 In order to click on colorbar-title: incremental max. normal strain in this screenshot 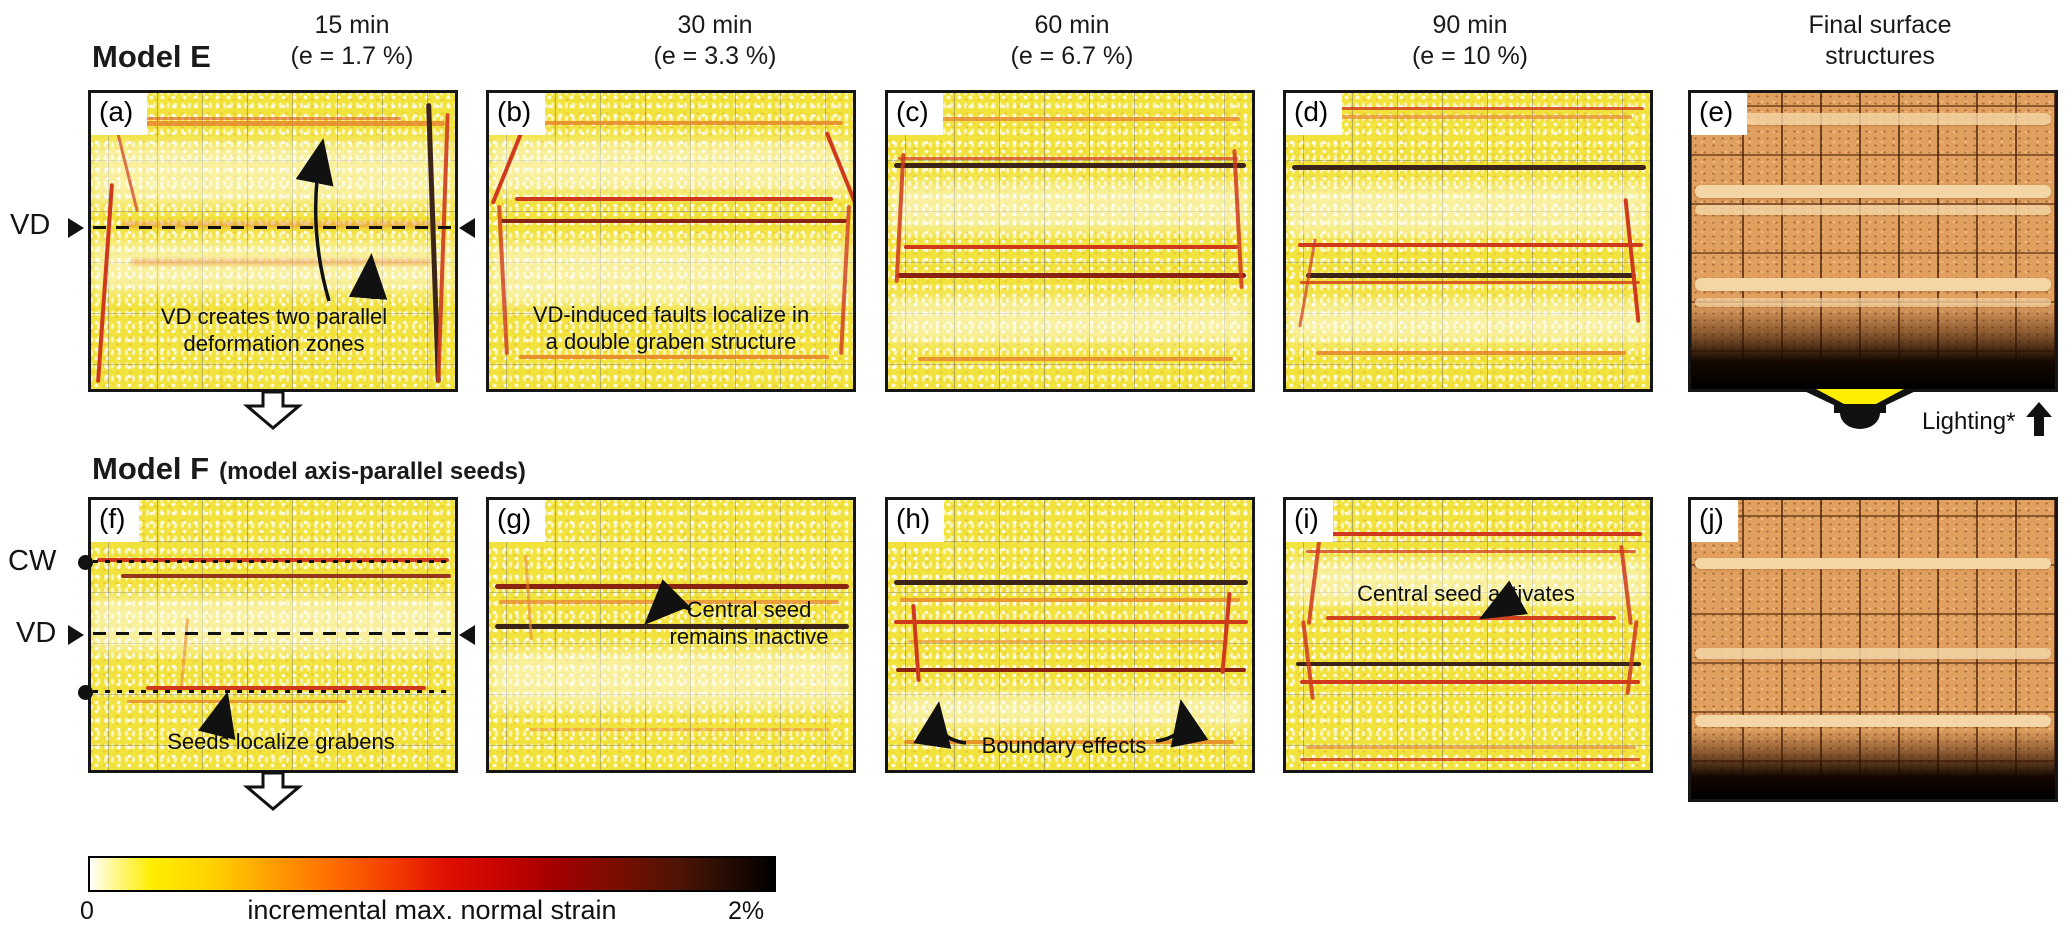, I will do `click(432, 910)`.